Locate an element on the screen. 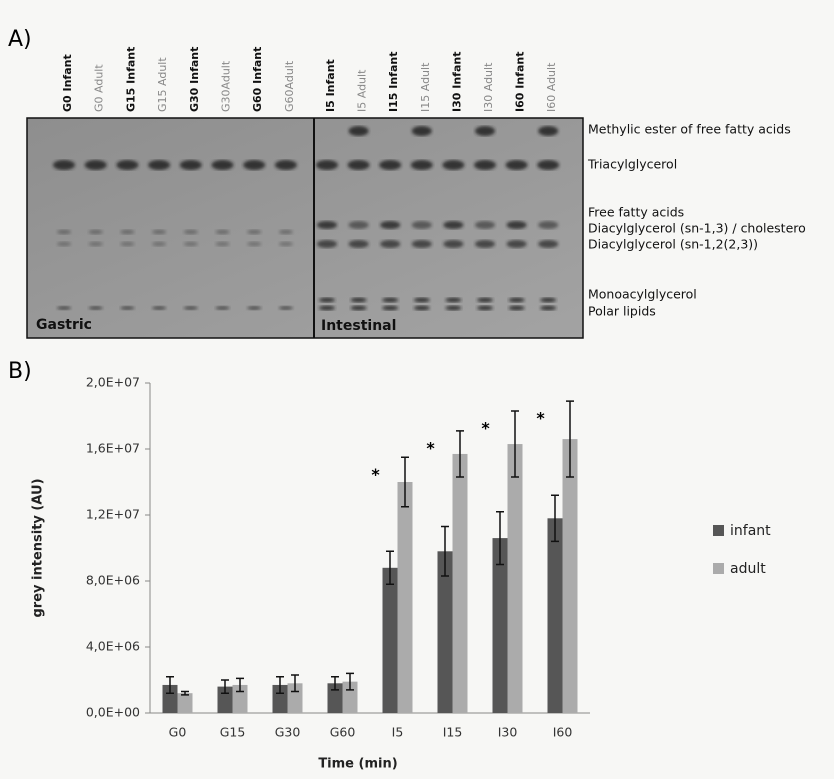  y-tick-label: 1,6E+07 is located at coordinates (113, 448).